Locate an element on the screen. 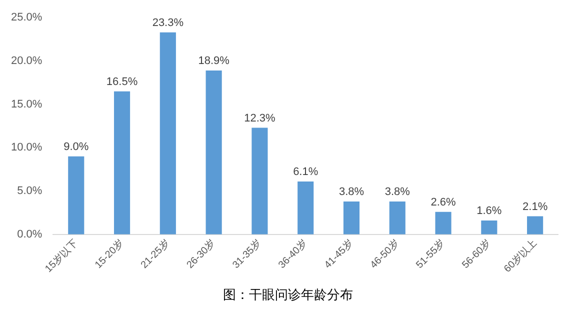 The height and width of the screenshot is (320, 578). data-label: 23.3% is located at coordinates (168, 22).